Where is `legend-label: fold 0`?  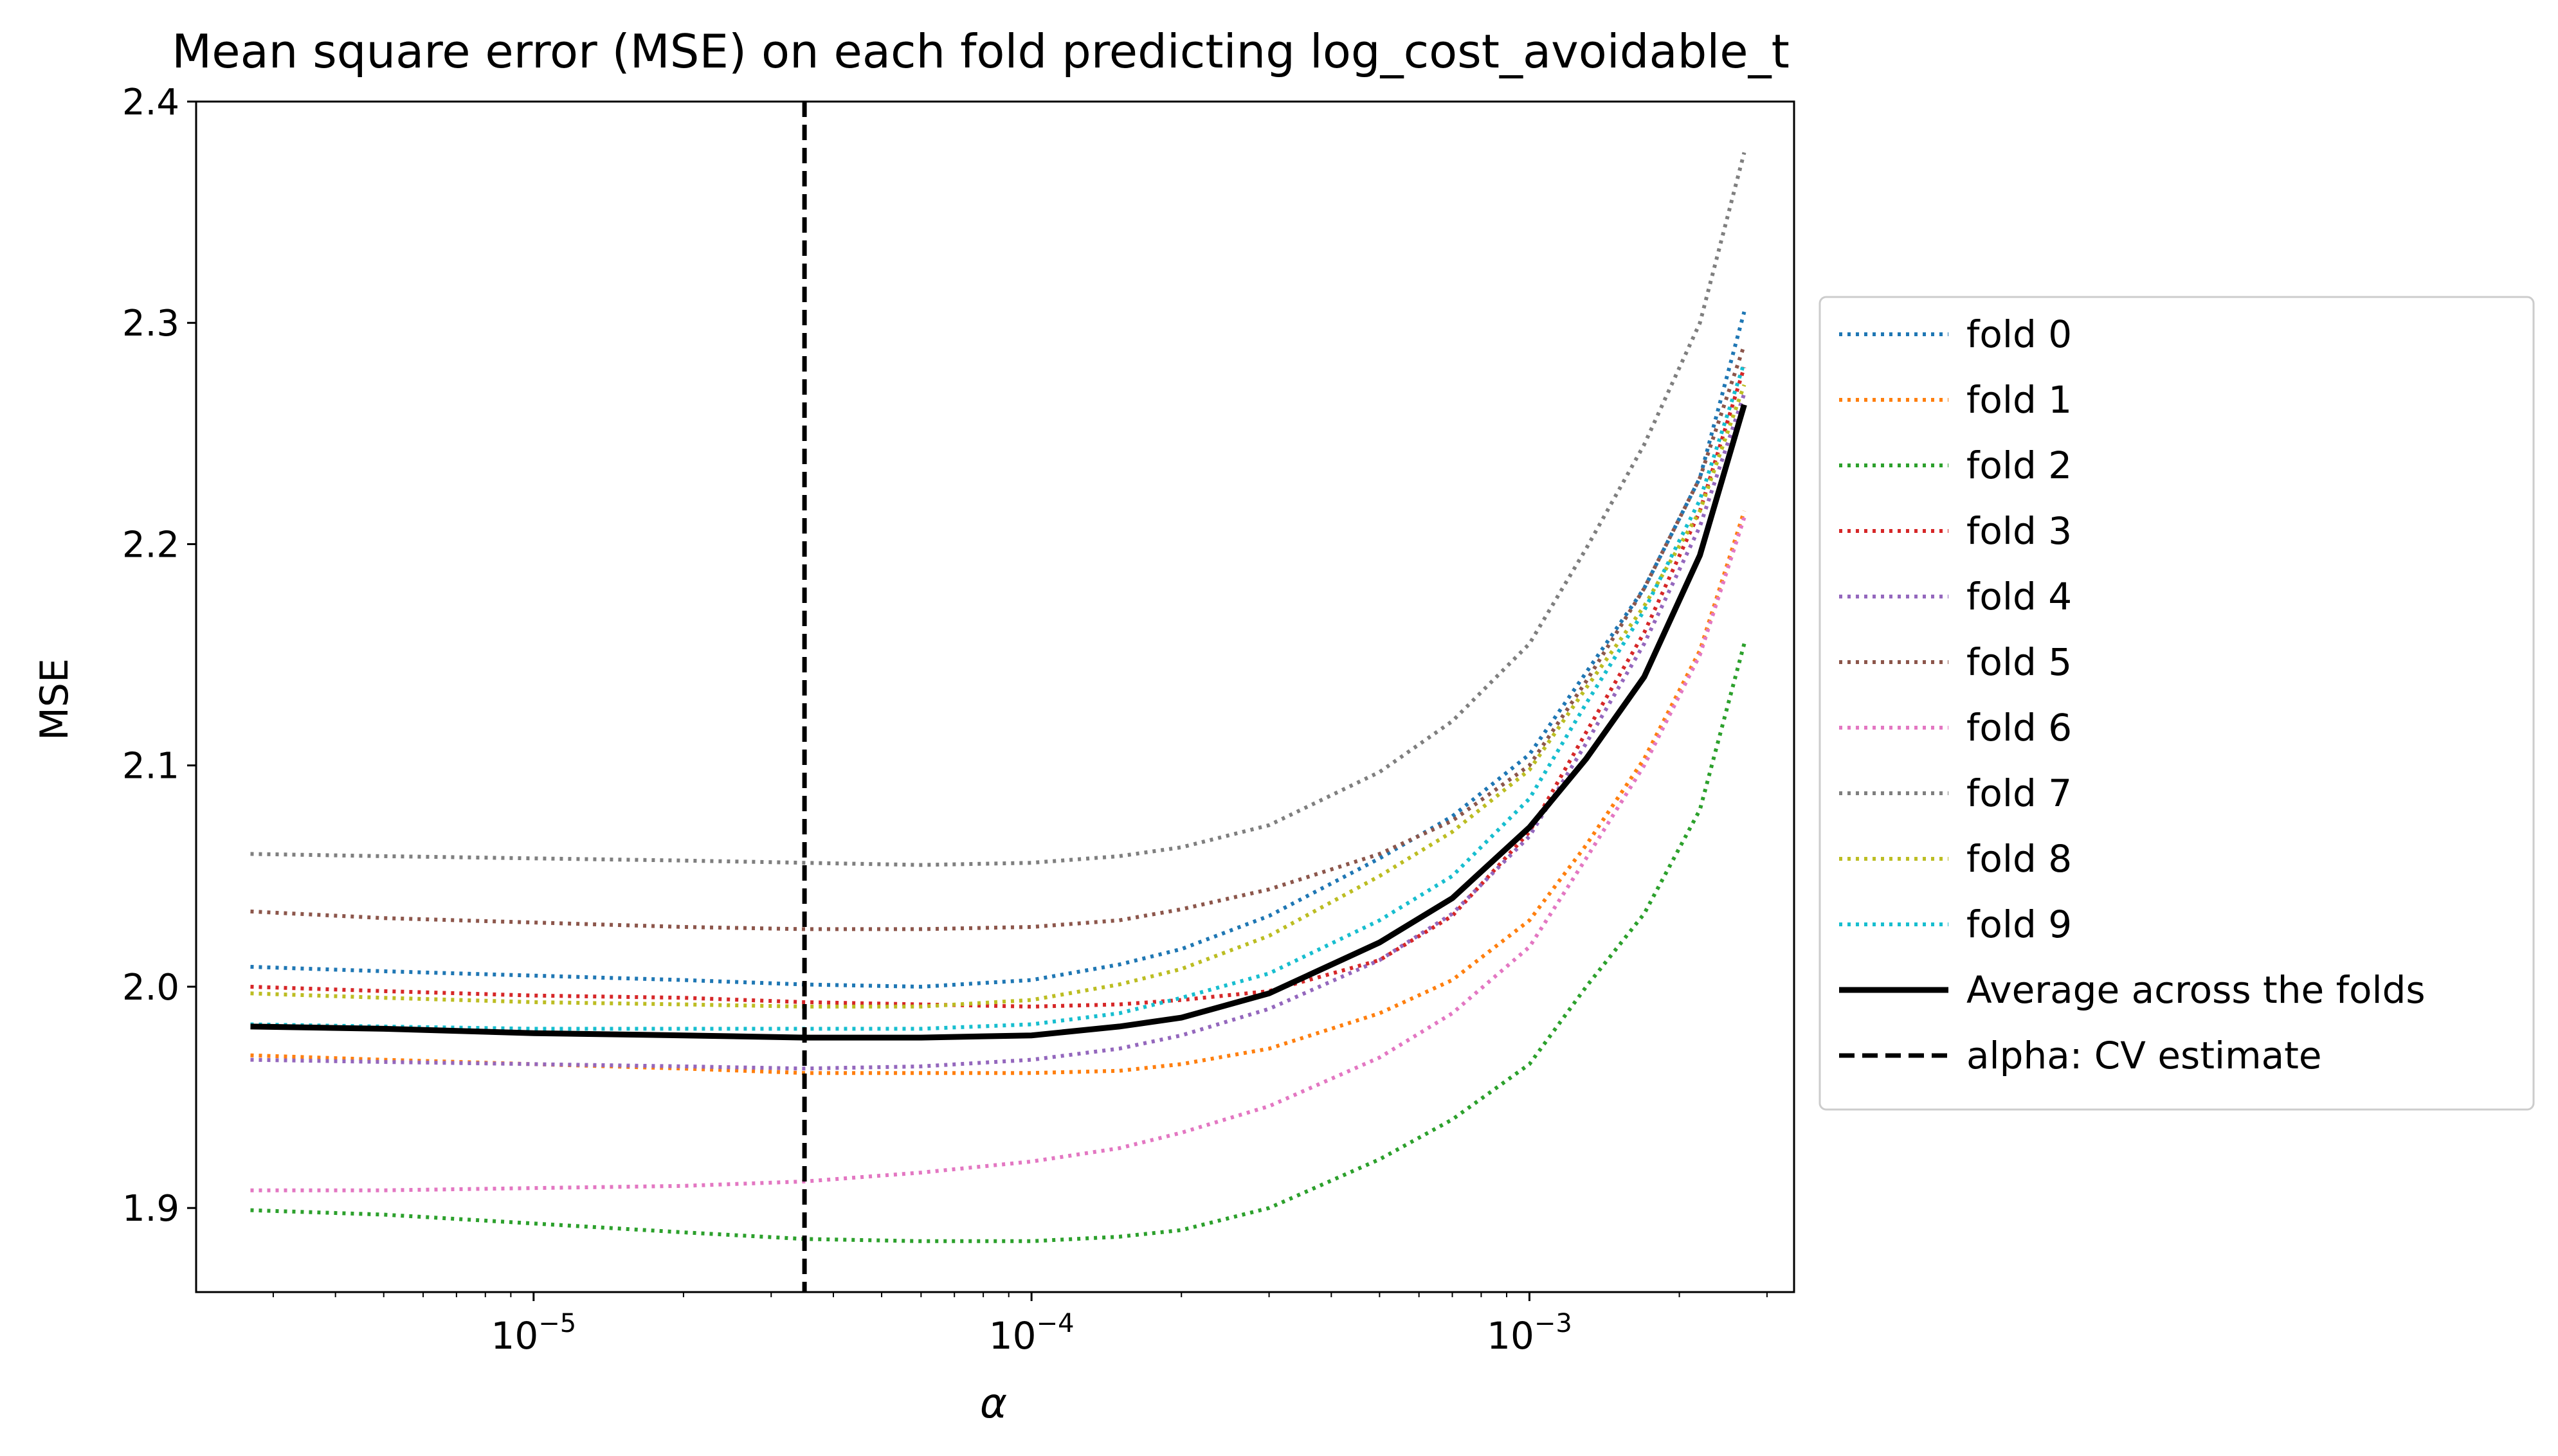
legend-label: fold 0 is located at coordinates (2019, 334).